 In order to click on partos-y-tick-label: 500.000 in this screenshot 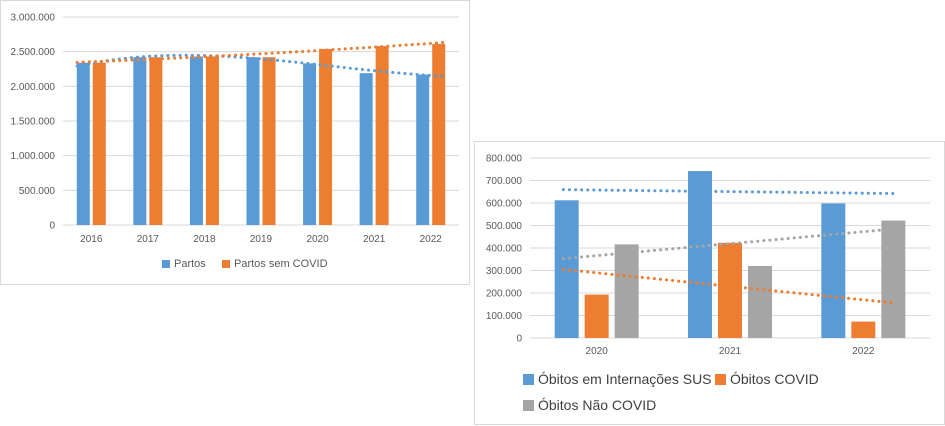, I will do `click(37, 191)`.